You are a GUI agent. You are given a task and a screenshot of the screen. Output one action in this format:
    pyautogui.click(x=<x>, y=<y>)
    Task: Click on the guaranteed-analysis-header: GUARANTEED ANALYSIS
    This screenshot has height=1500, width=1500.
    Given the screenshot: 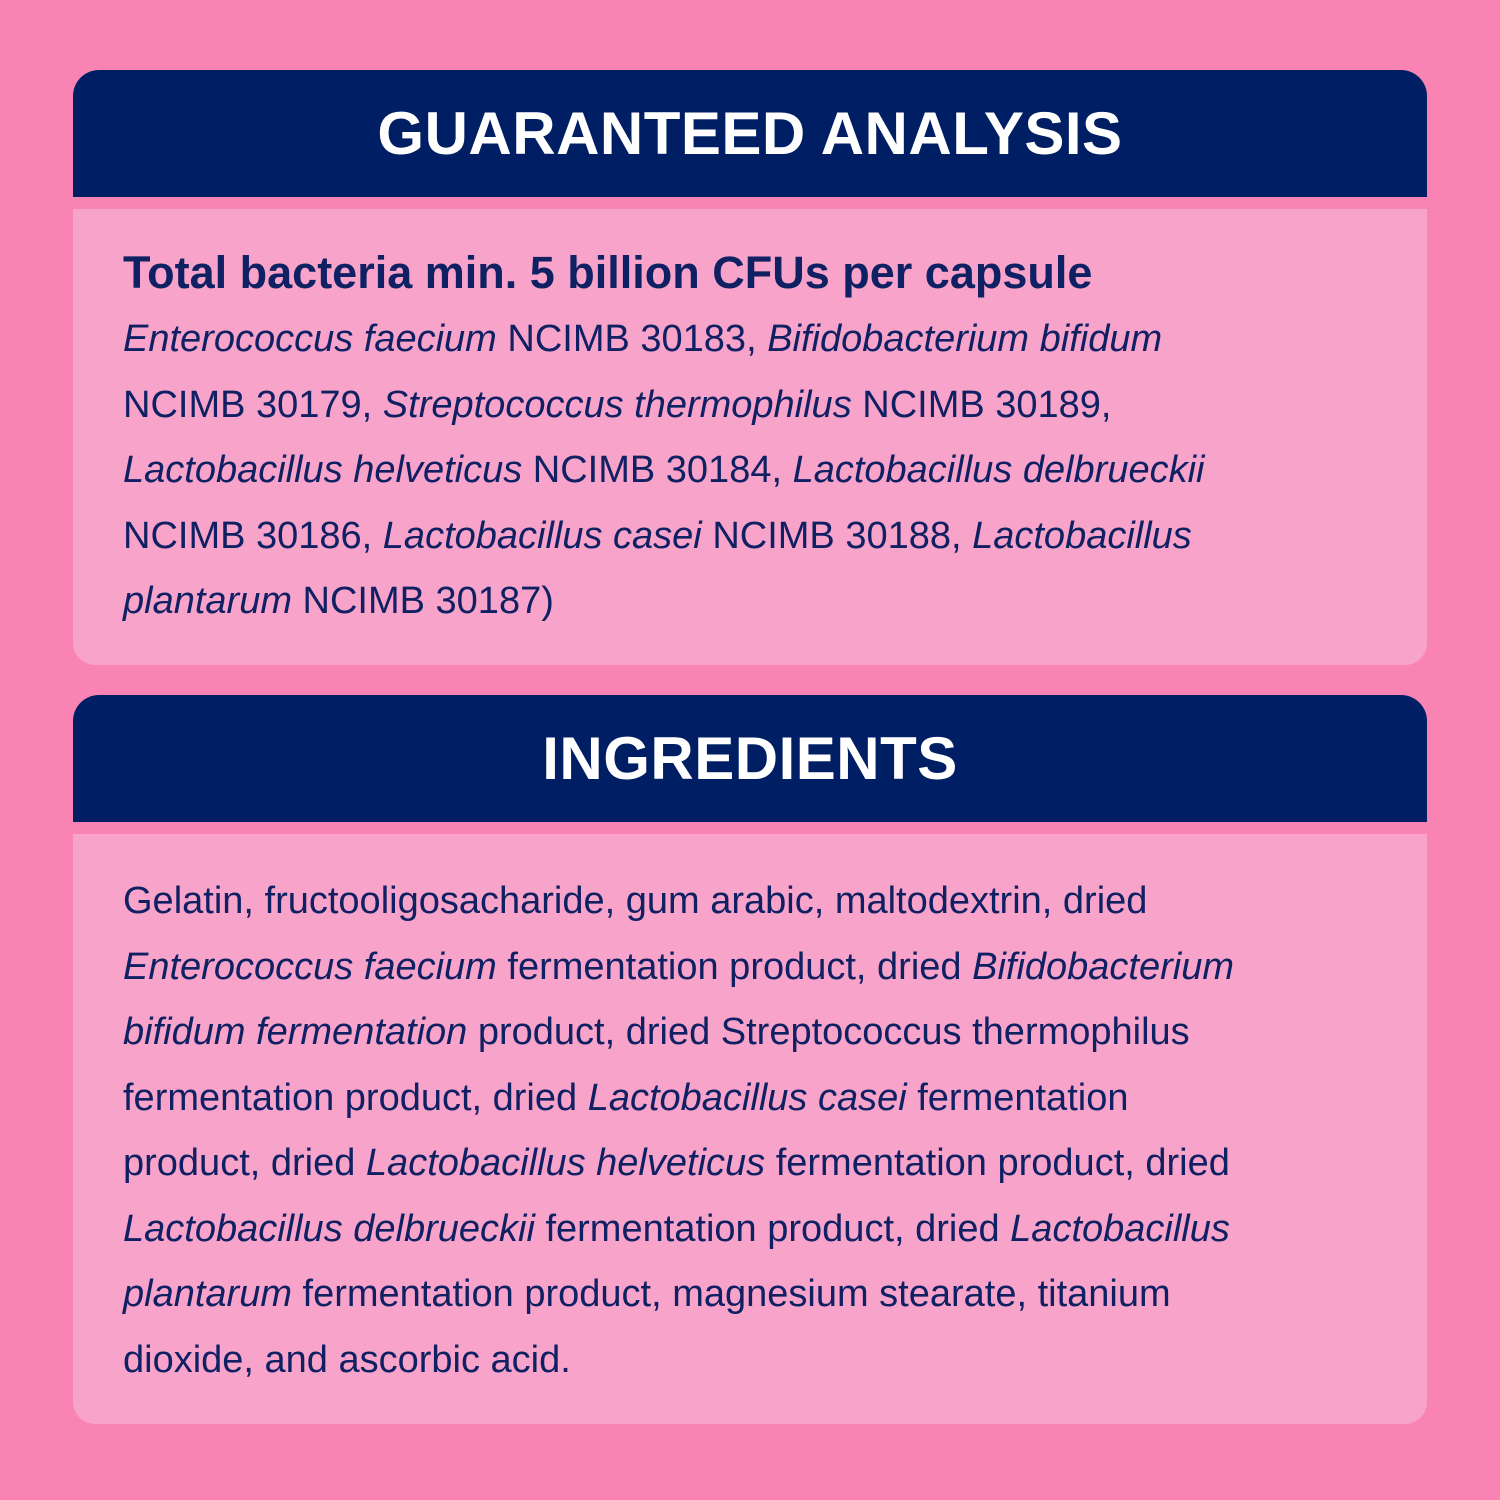 What is the action you would take?
    pyautogui.click(x=750, y=133)
    